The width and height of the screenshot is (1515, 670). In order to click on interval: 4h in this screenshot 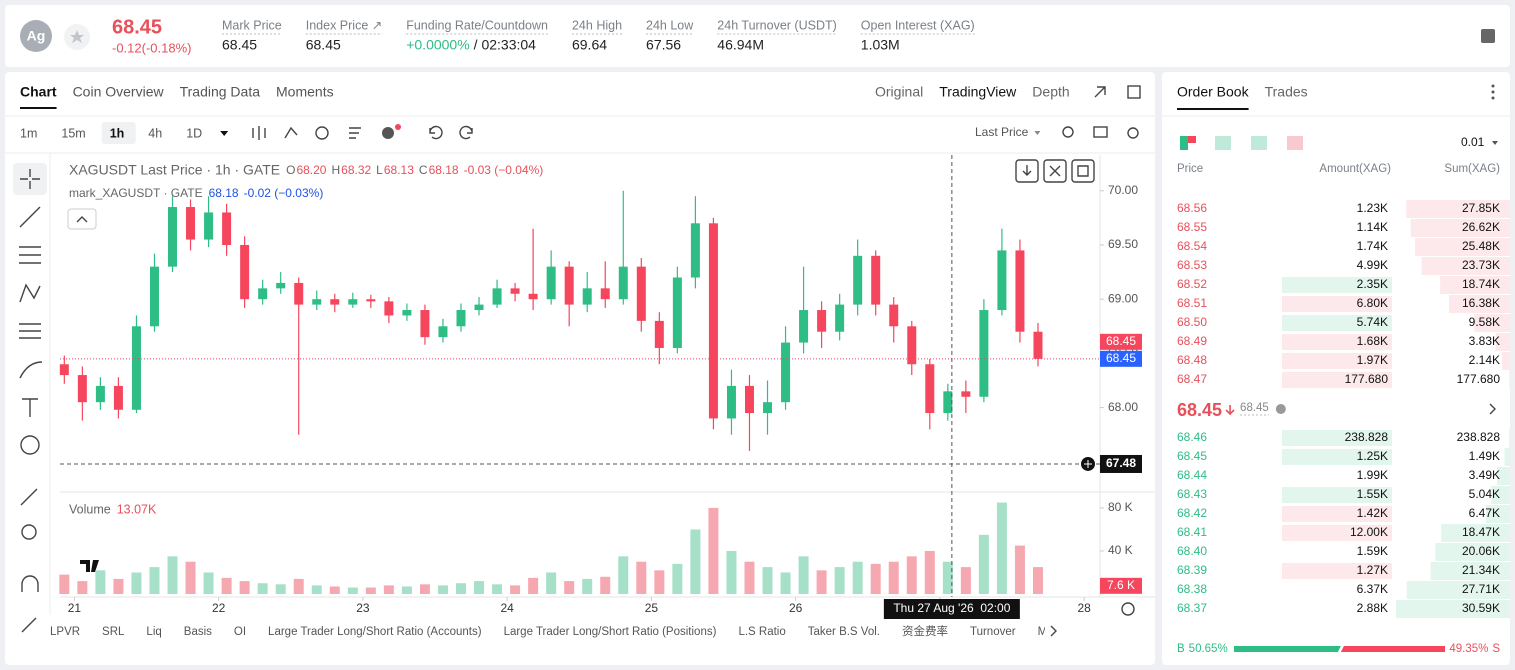, I will do `click(155, 133)`.